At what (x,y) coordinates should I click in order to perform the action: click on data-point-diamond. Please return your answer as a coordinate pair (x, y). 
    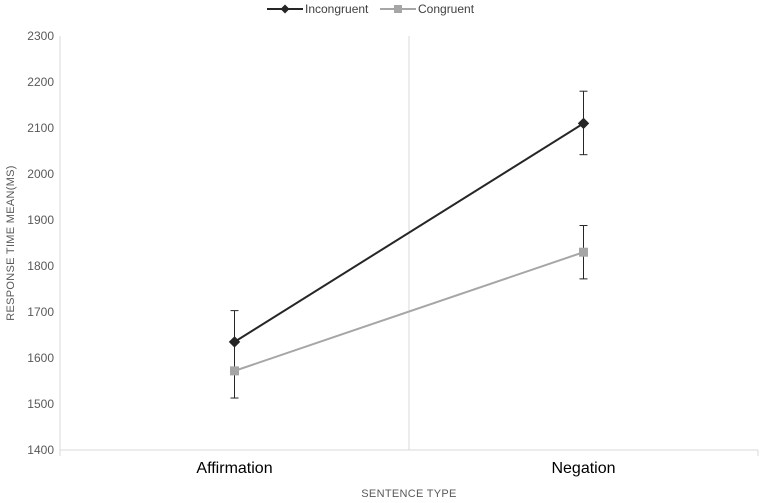
    Looking at the image, I should click on (583, 123).